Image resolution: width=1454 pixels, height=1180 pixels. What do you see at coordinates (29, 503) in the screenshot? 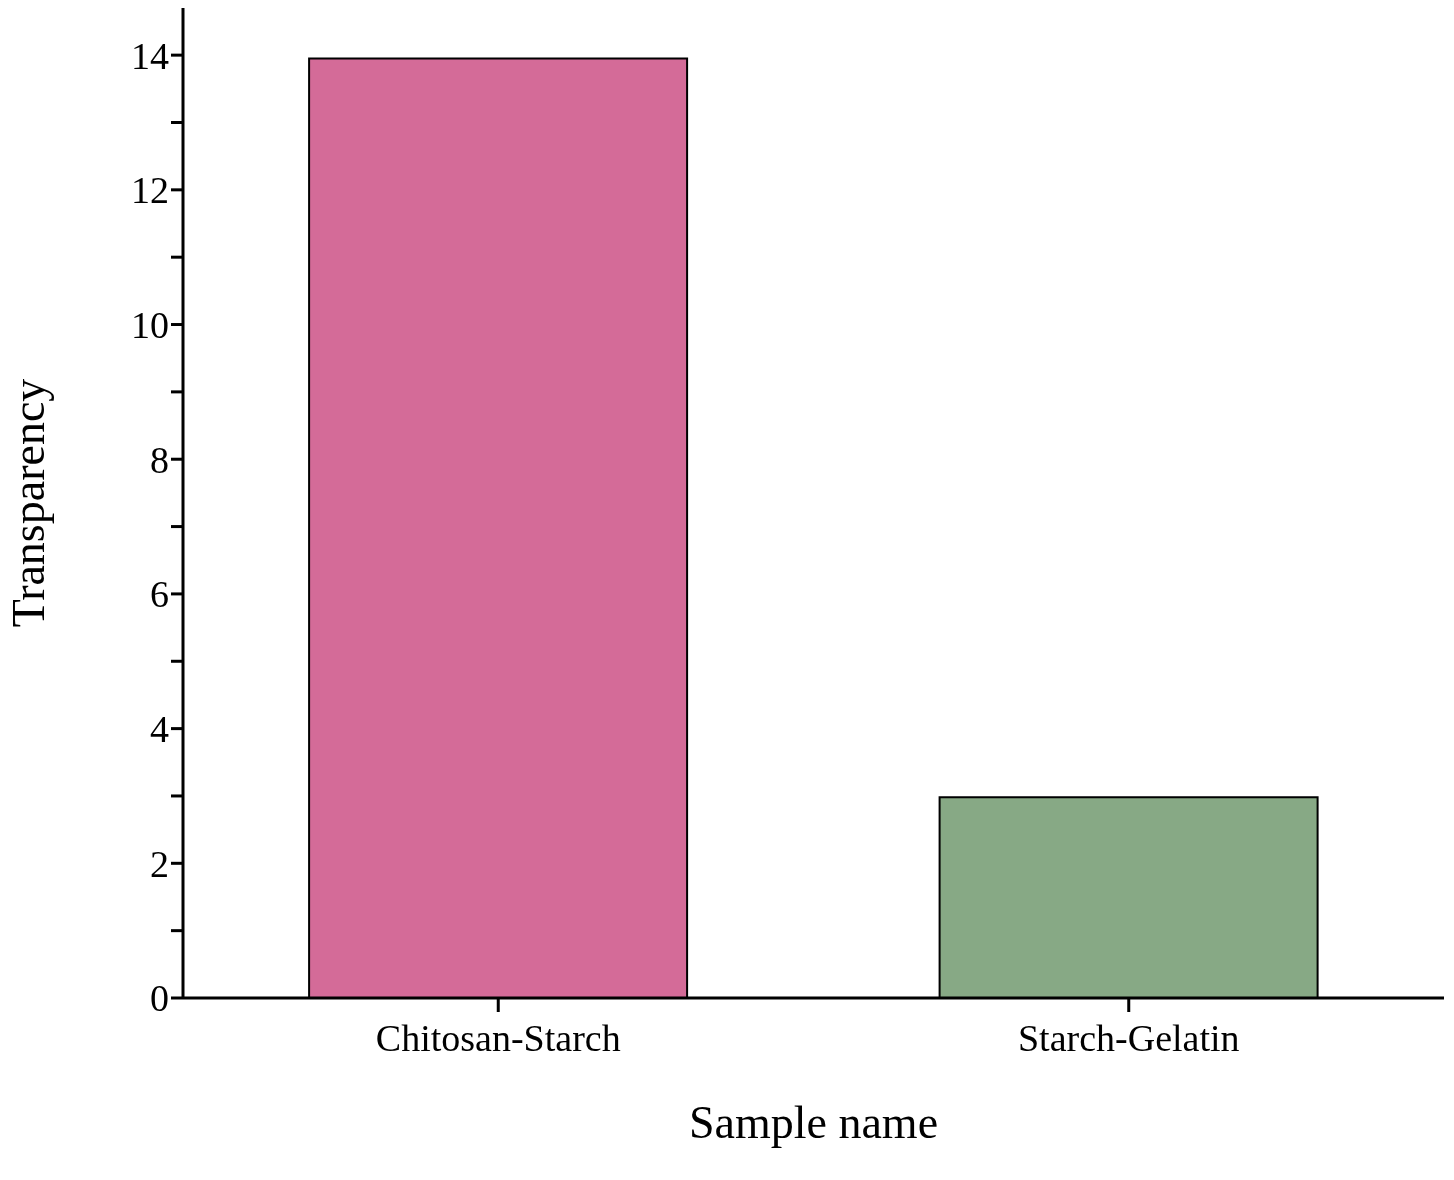
I see `y-axis-title: Transparency` at bounding box center [29, 503].